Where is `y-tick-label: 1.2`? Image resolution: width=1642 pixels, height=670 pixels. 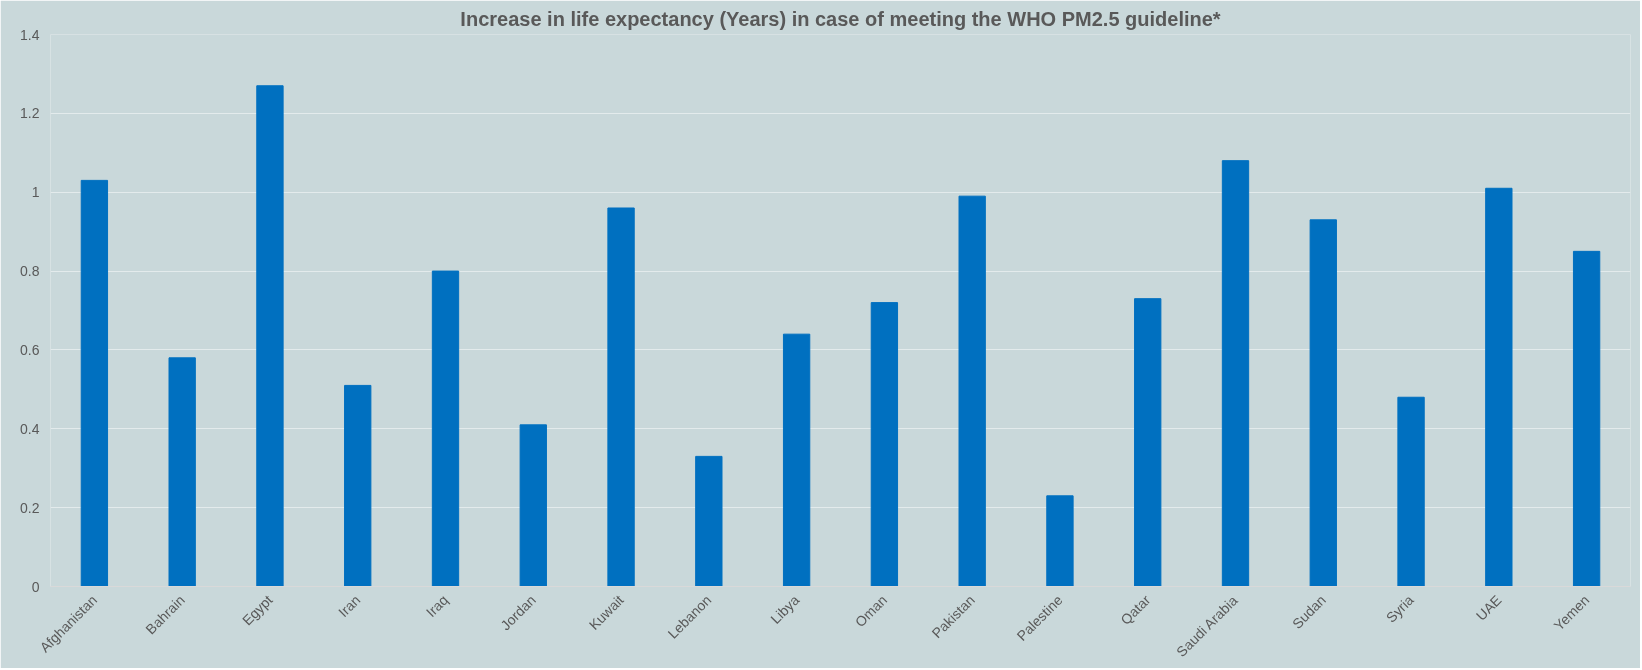 y-tick-label: 1.2 is located at coordinates (30, 113).